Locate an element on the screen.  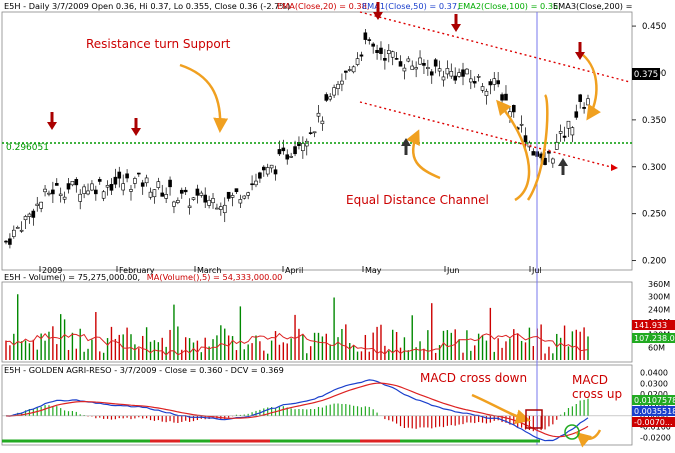
orange-arrow-channel-left is located at coordinates (423, 154).